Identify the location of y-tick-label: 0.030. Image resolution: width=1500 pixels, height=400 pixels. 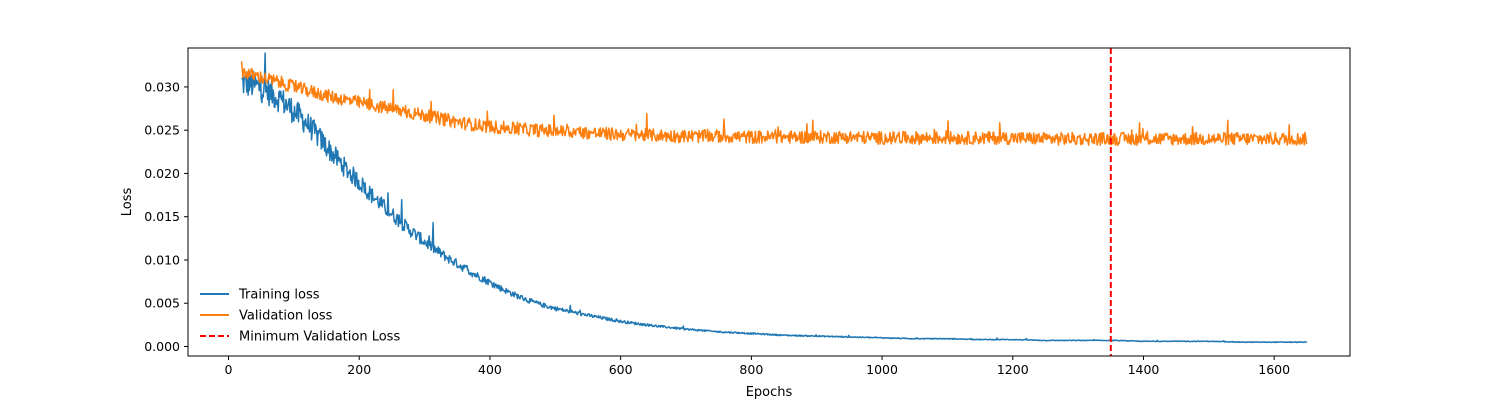
(162, 86).